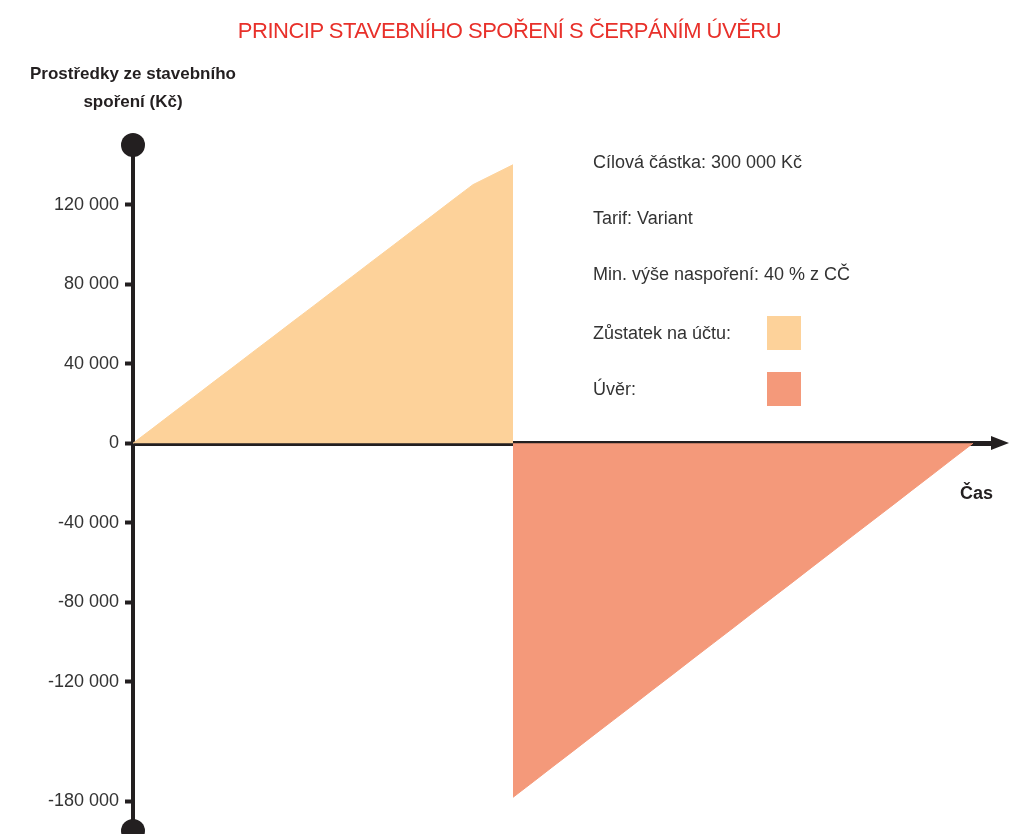 The height and width of the screenshot is (834, 1019). I want to click on y-tick-label: -40 000, so click(88, 521).